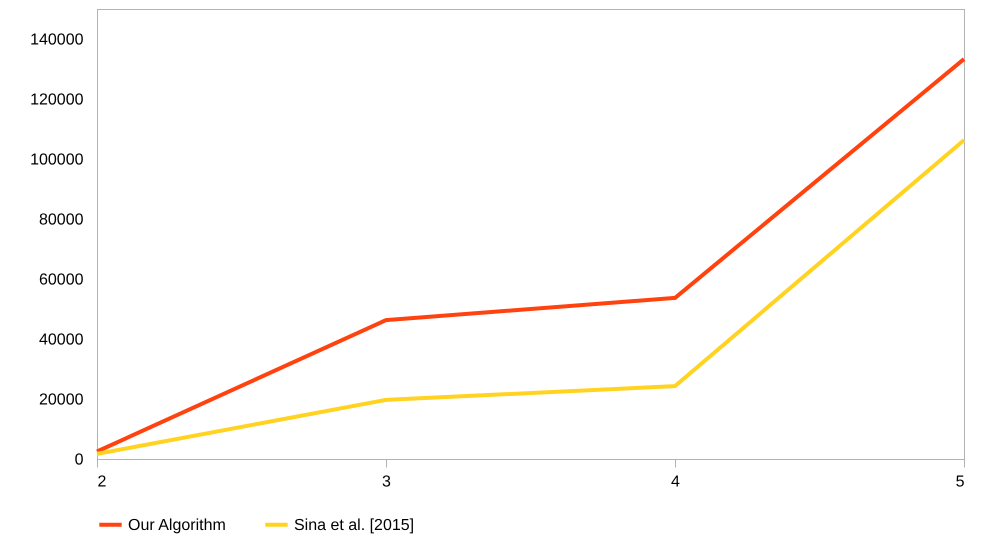 The height and width of the screenshot is (555, 981). I want to click on x-tick-label: 2, so click(102, 482).